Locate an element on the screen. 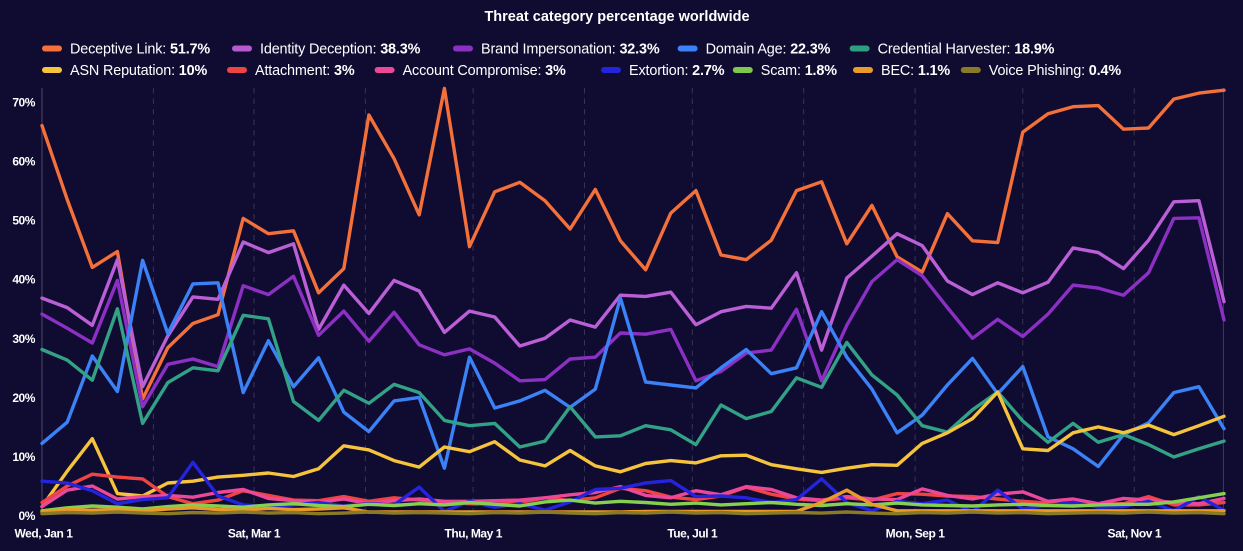  svg-text:Threat category percentage wor: Threat category percentage worldwide is located at coordinates (616, 17).